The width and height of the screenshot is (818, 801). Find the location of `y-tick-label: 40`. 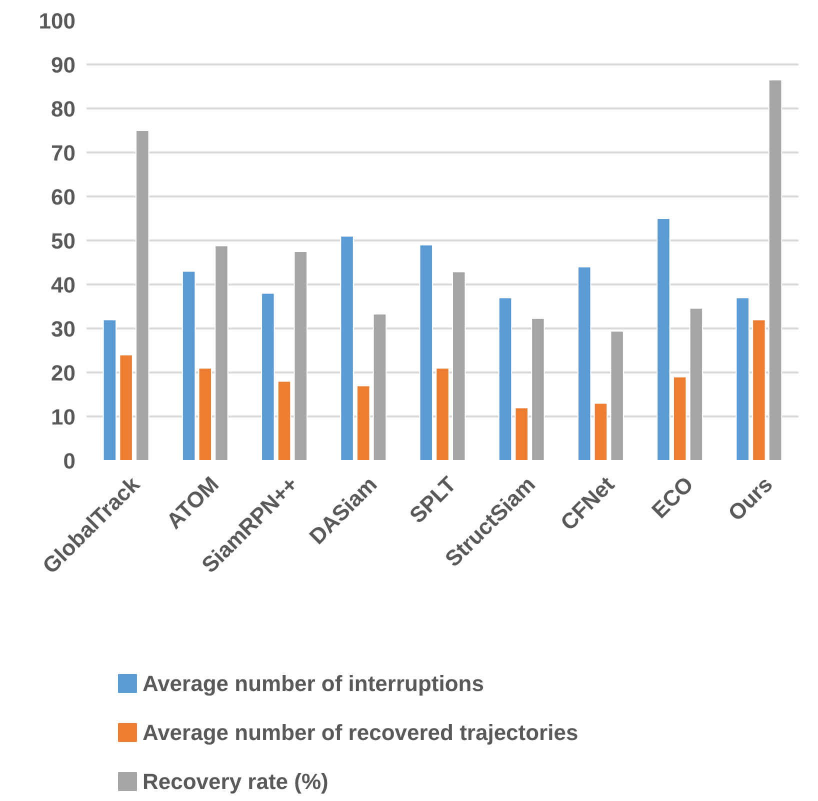

y-tick-label: 40 is located at coordinates (63, 285).